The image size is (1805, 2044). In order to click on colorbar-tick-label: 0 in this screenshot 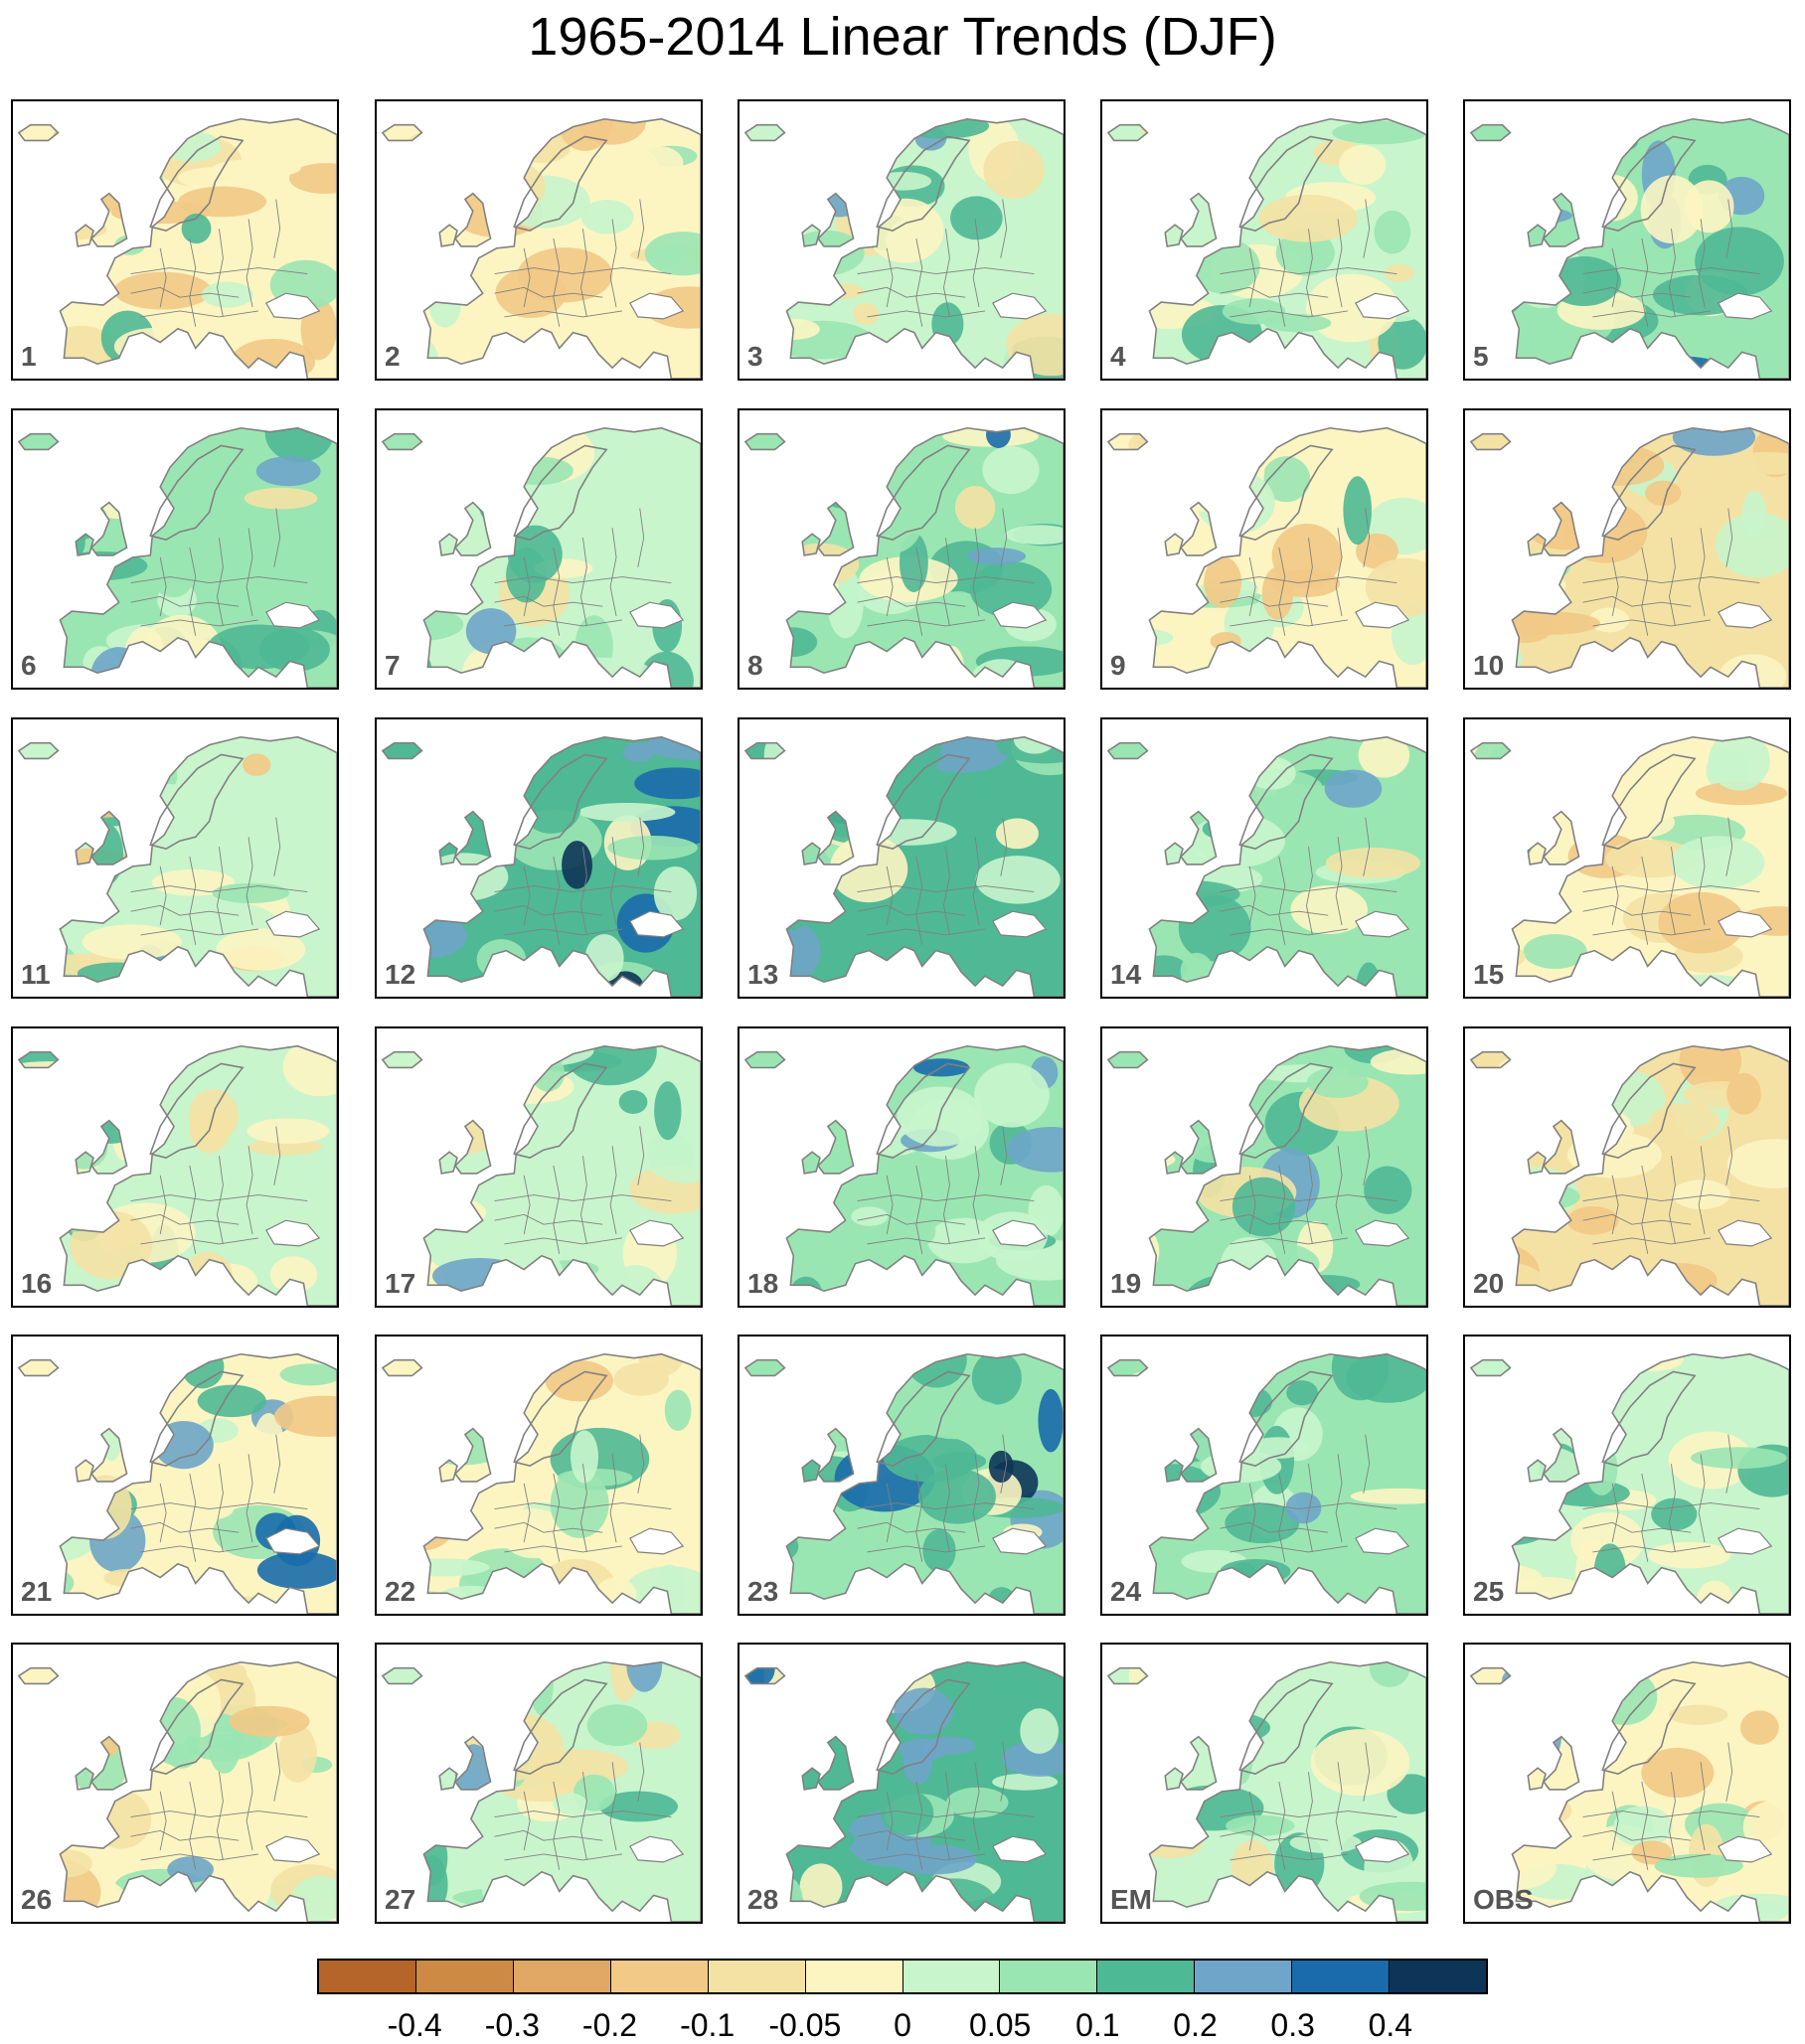, I will do `click(902, 2025)`.